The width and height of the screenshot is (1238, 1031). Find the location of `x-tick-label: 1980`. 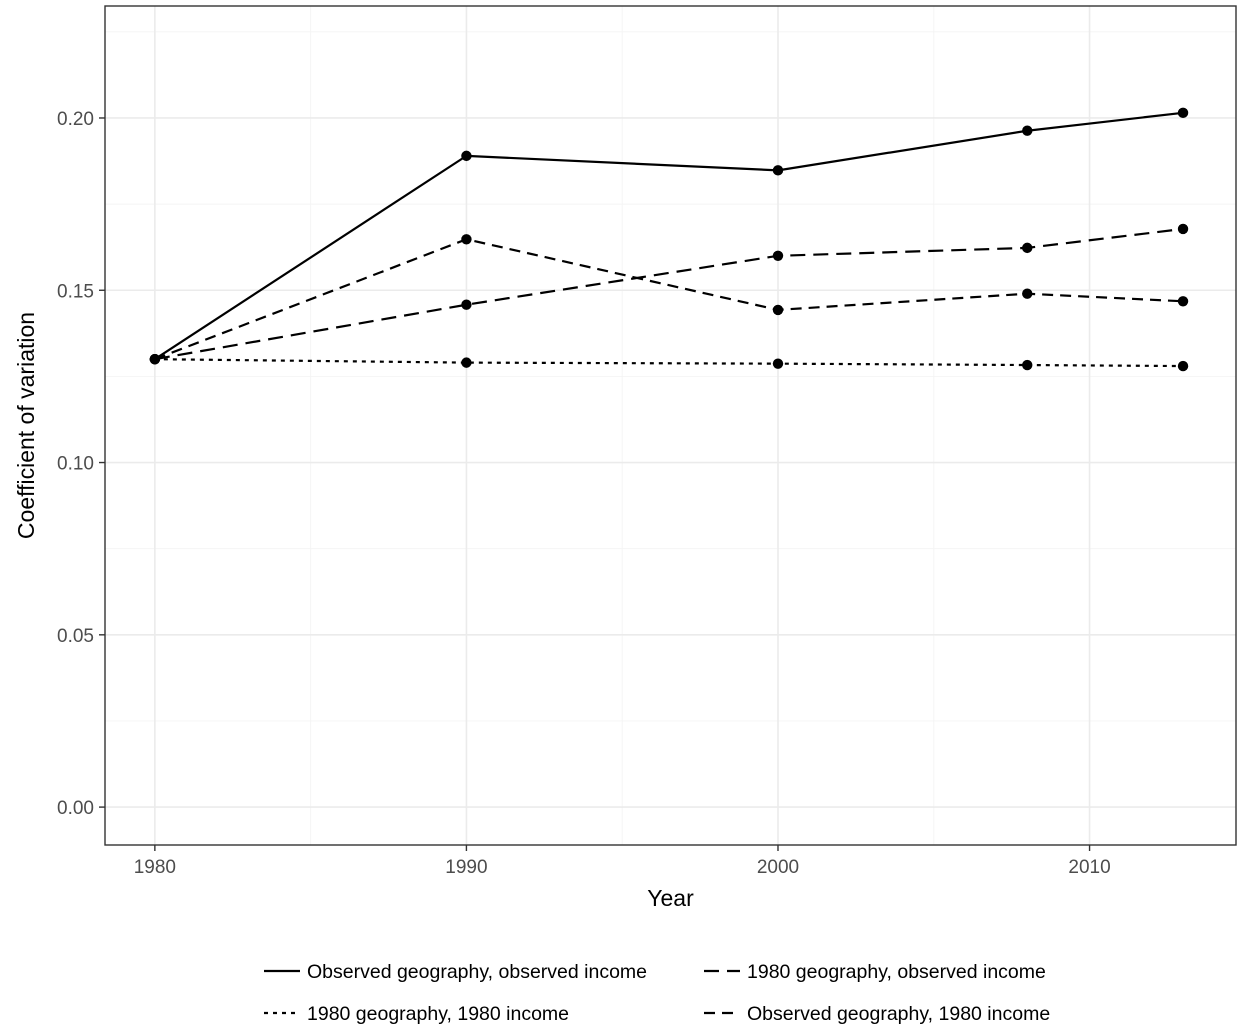

x-tick-label: 1980 is located at coordinates (155, 867).